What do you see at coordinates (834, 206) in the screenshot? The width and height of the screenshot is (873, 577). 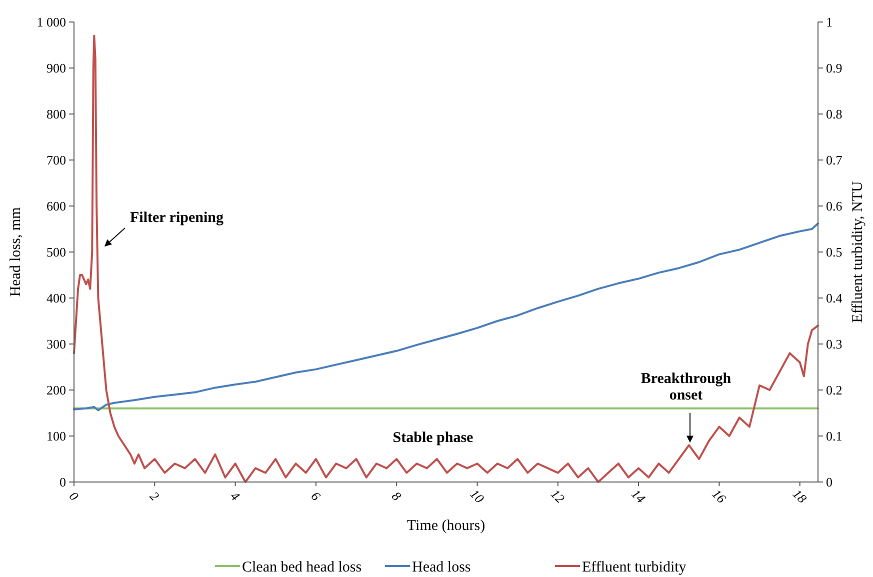 I see `y2-tick-label: 0.6` at bounding box center [834, 206].